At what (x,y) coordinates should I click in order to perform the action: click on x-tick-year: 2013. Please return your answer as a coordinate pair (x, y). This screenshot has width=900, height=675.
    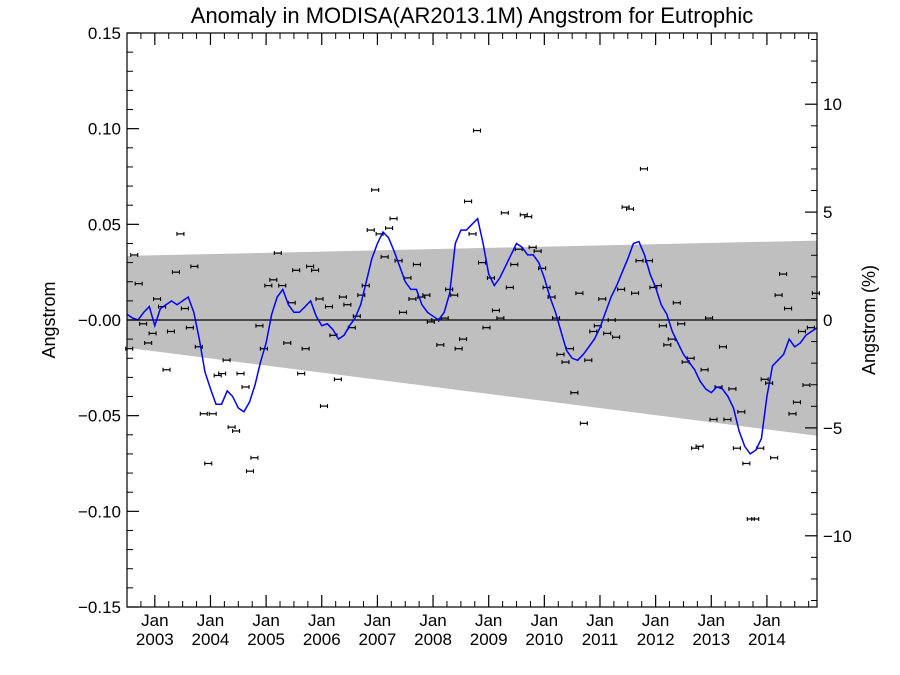
    Looking at the image, I should click on (711, 639).